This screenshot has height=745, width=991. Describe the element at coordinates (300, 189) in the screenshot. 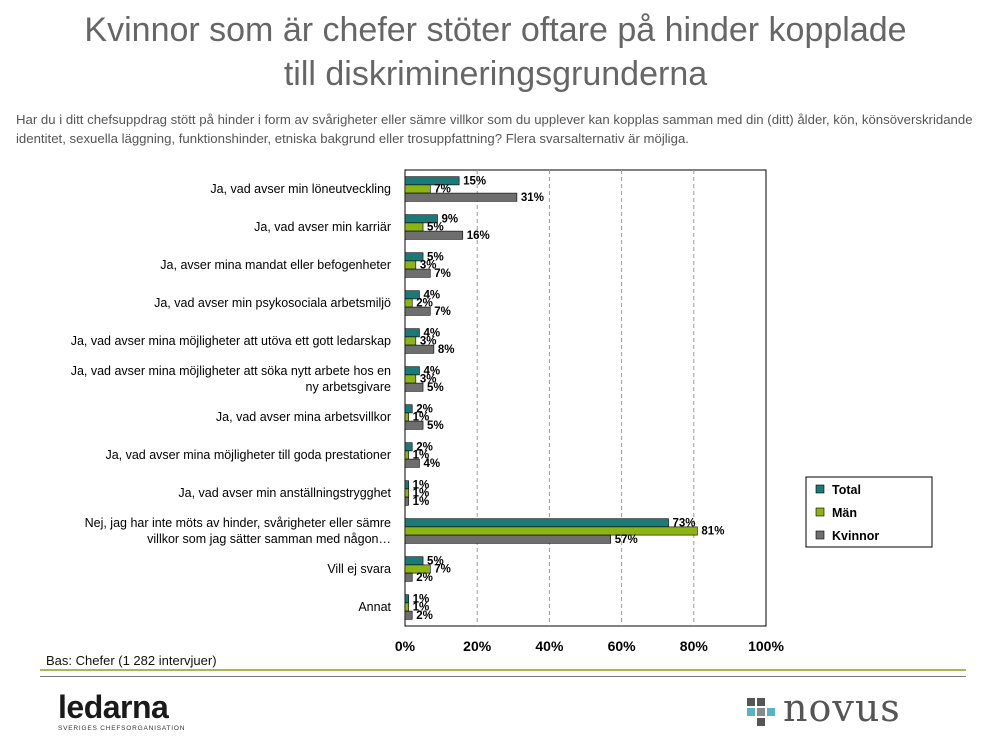

I see `category-label-line: Ja, vad avser min löneutveckling` at that location.